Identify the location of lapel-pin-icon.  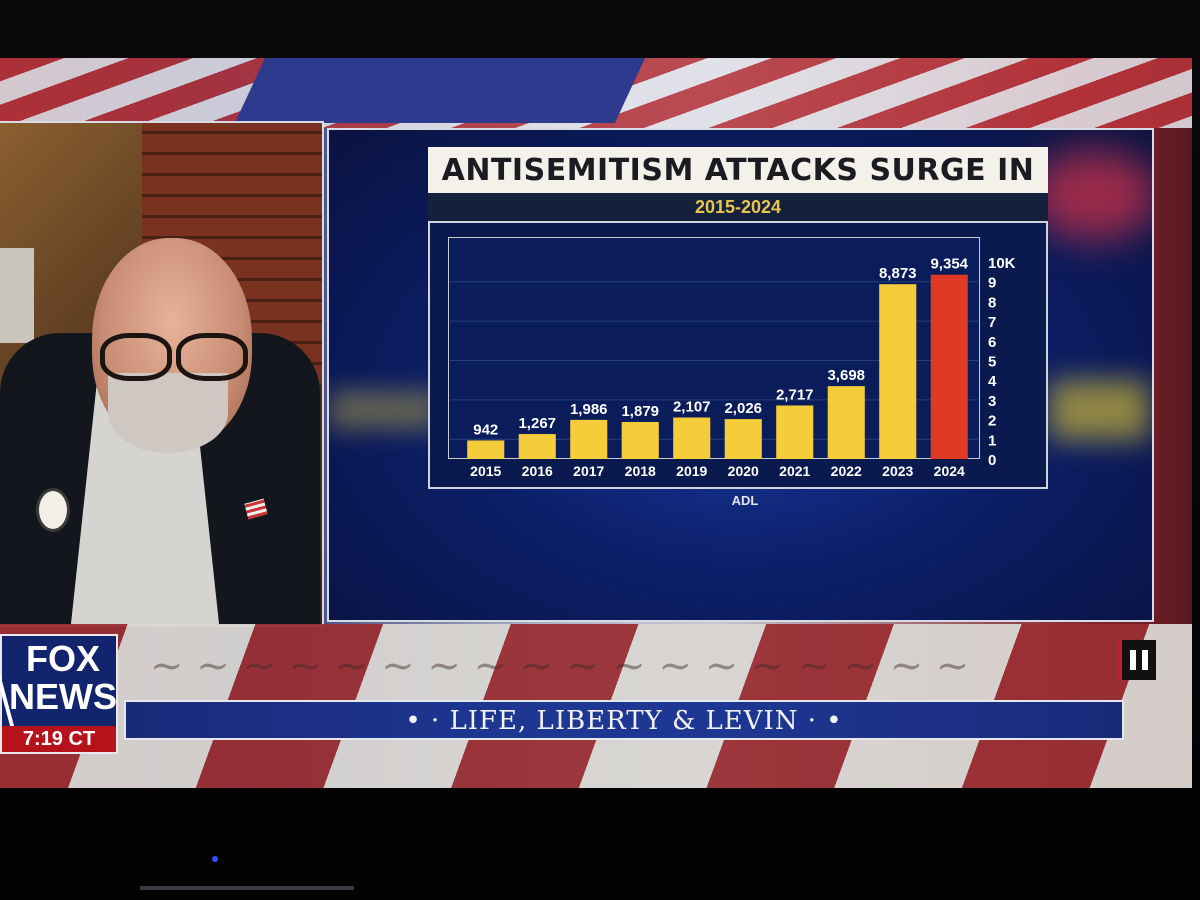
(53, 510).